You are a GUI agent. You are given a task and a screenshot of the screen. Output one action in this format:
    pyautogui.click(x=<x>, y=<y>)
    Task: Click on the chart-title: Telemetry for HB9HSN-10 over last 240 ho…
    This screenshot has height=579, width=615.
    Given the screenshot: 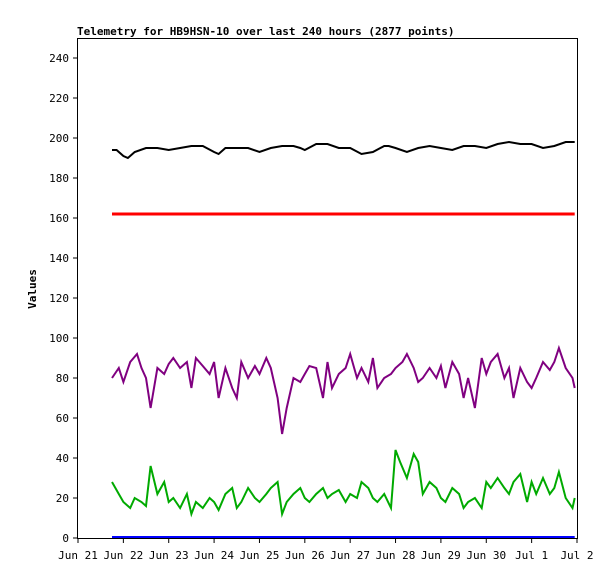 What is the action you would take?
    pyautogui.click(x=266, y=31)
    